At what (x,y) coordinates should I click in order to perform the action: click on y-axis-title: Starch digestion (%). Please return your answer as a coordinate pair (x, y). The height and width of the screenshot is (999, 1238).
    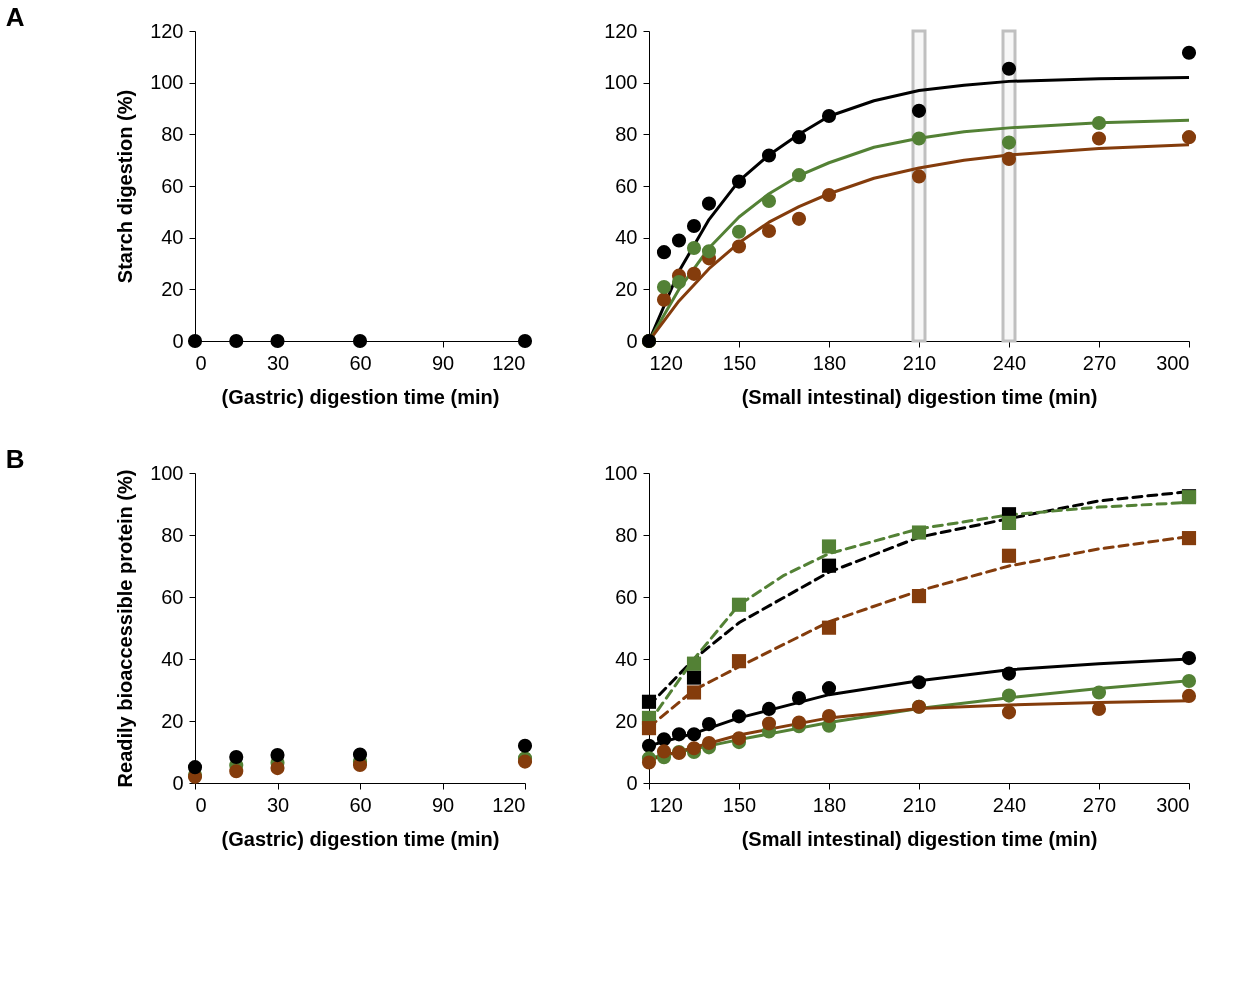
    Looking at the image, I should click on (125, 186).